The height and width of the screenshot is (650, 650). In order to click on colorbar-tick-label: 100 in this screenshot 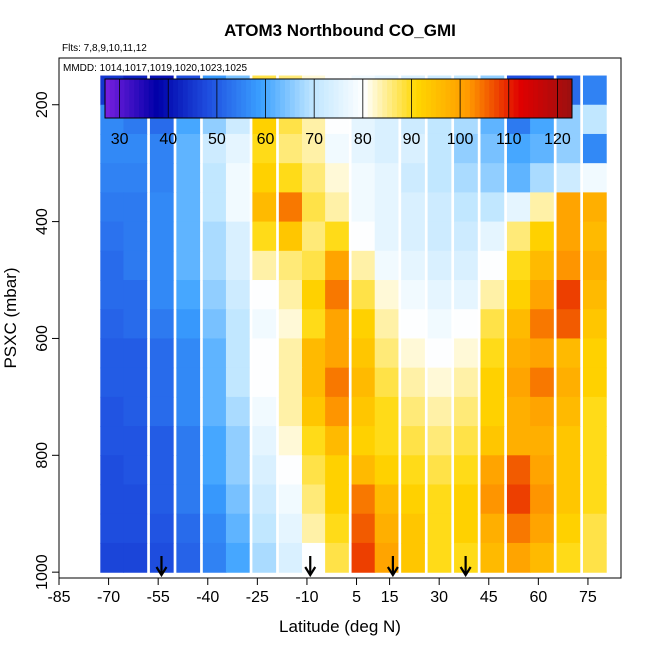, I will do `click(460, 139)`.